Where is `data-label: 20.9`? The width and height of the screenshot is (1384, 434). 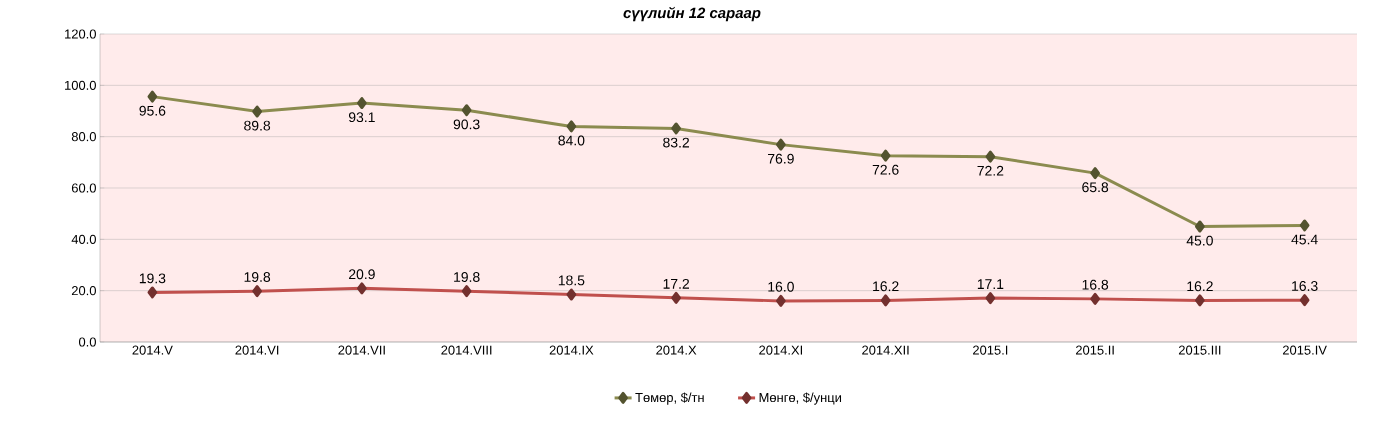
data-label: 20.9 is located at coordinates (362, 274).